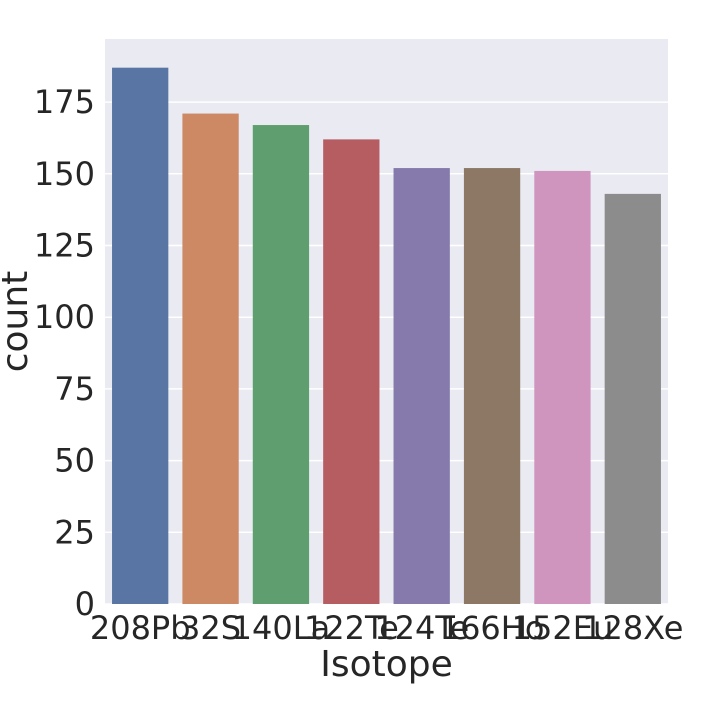  What do you see at coordinates (64, 174) in the screenshot?
I see `y-tick-label: 150` at bounding box center [64, 174].